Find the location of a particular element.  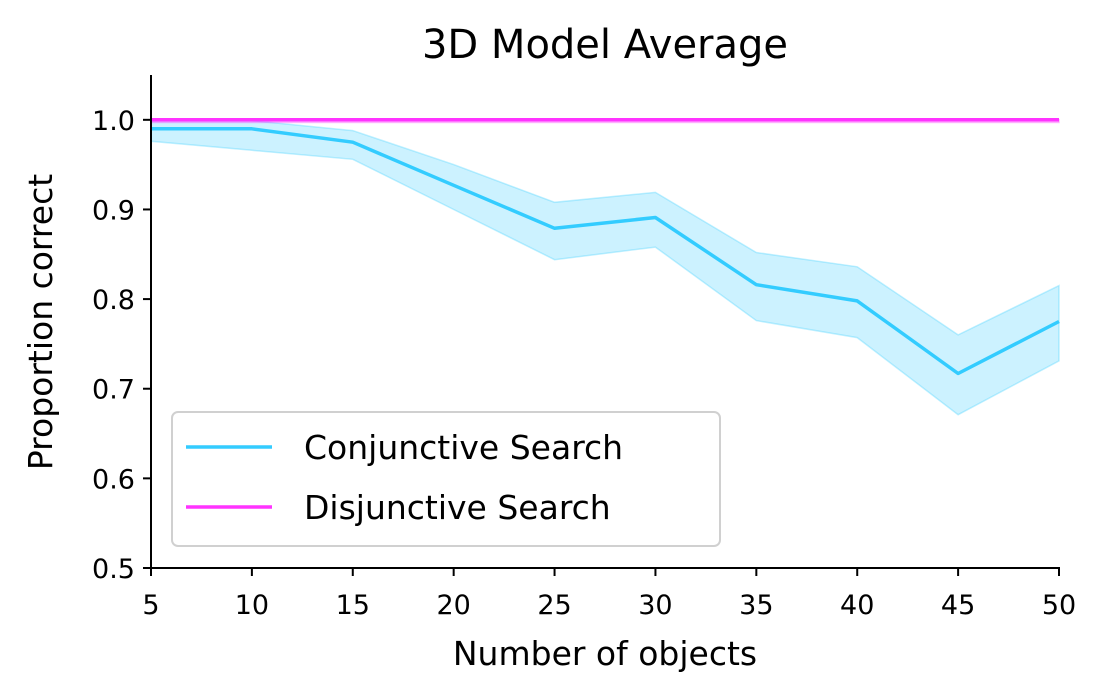

y-tick-label: 0.9 is located at coordinates (113, 210).